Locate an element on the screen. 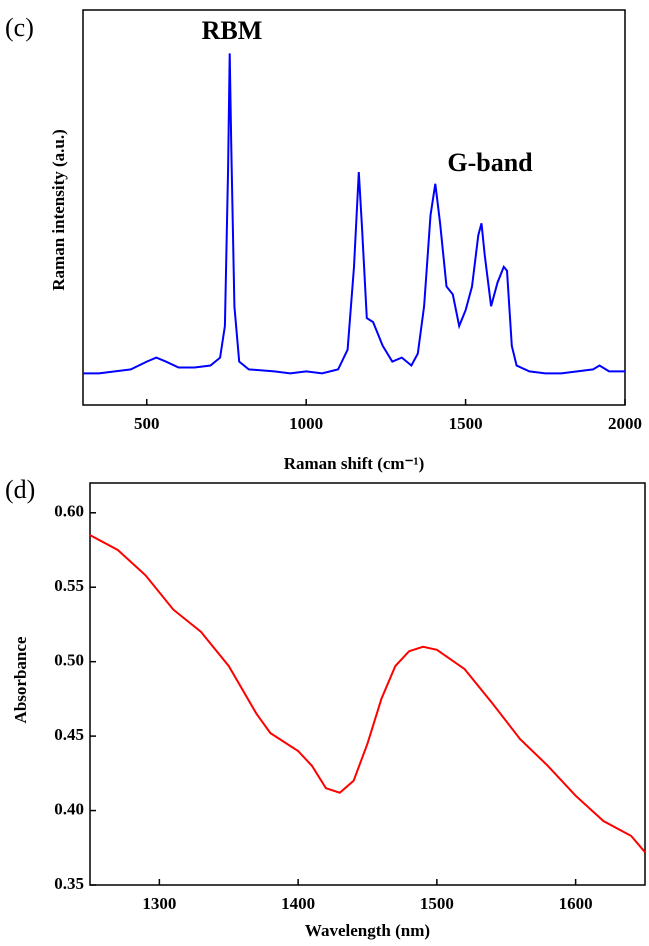 Image resolution: width=649 pixels, height=946 pixels. x-tick-label: 1600 is located at coordinates (576, 903).